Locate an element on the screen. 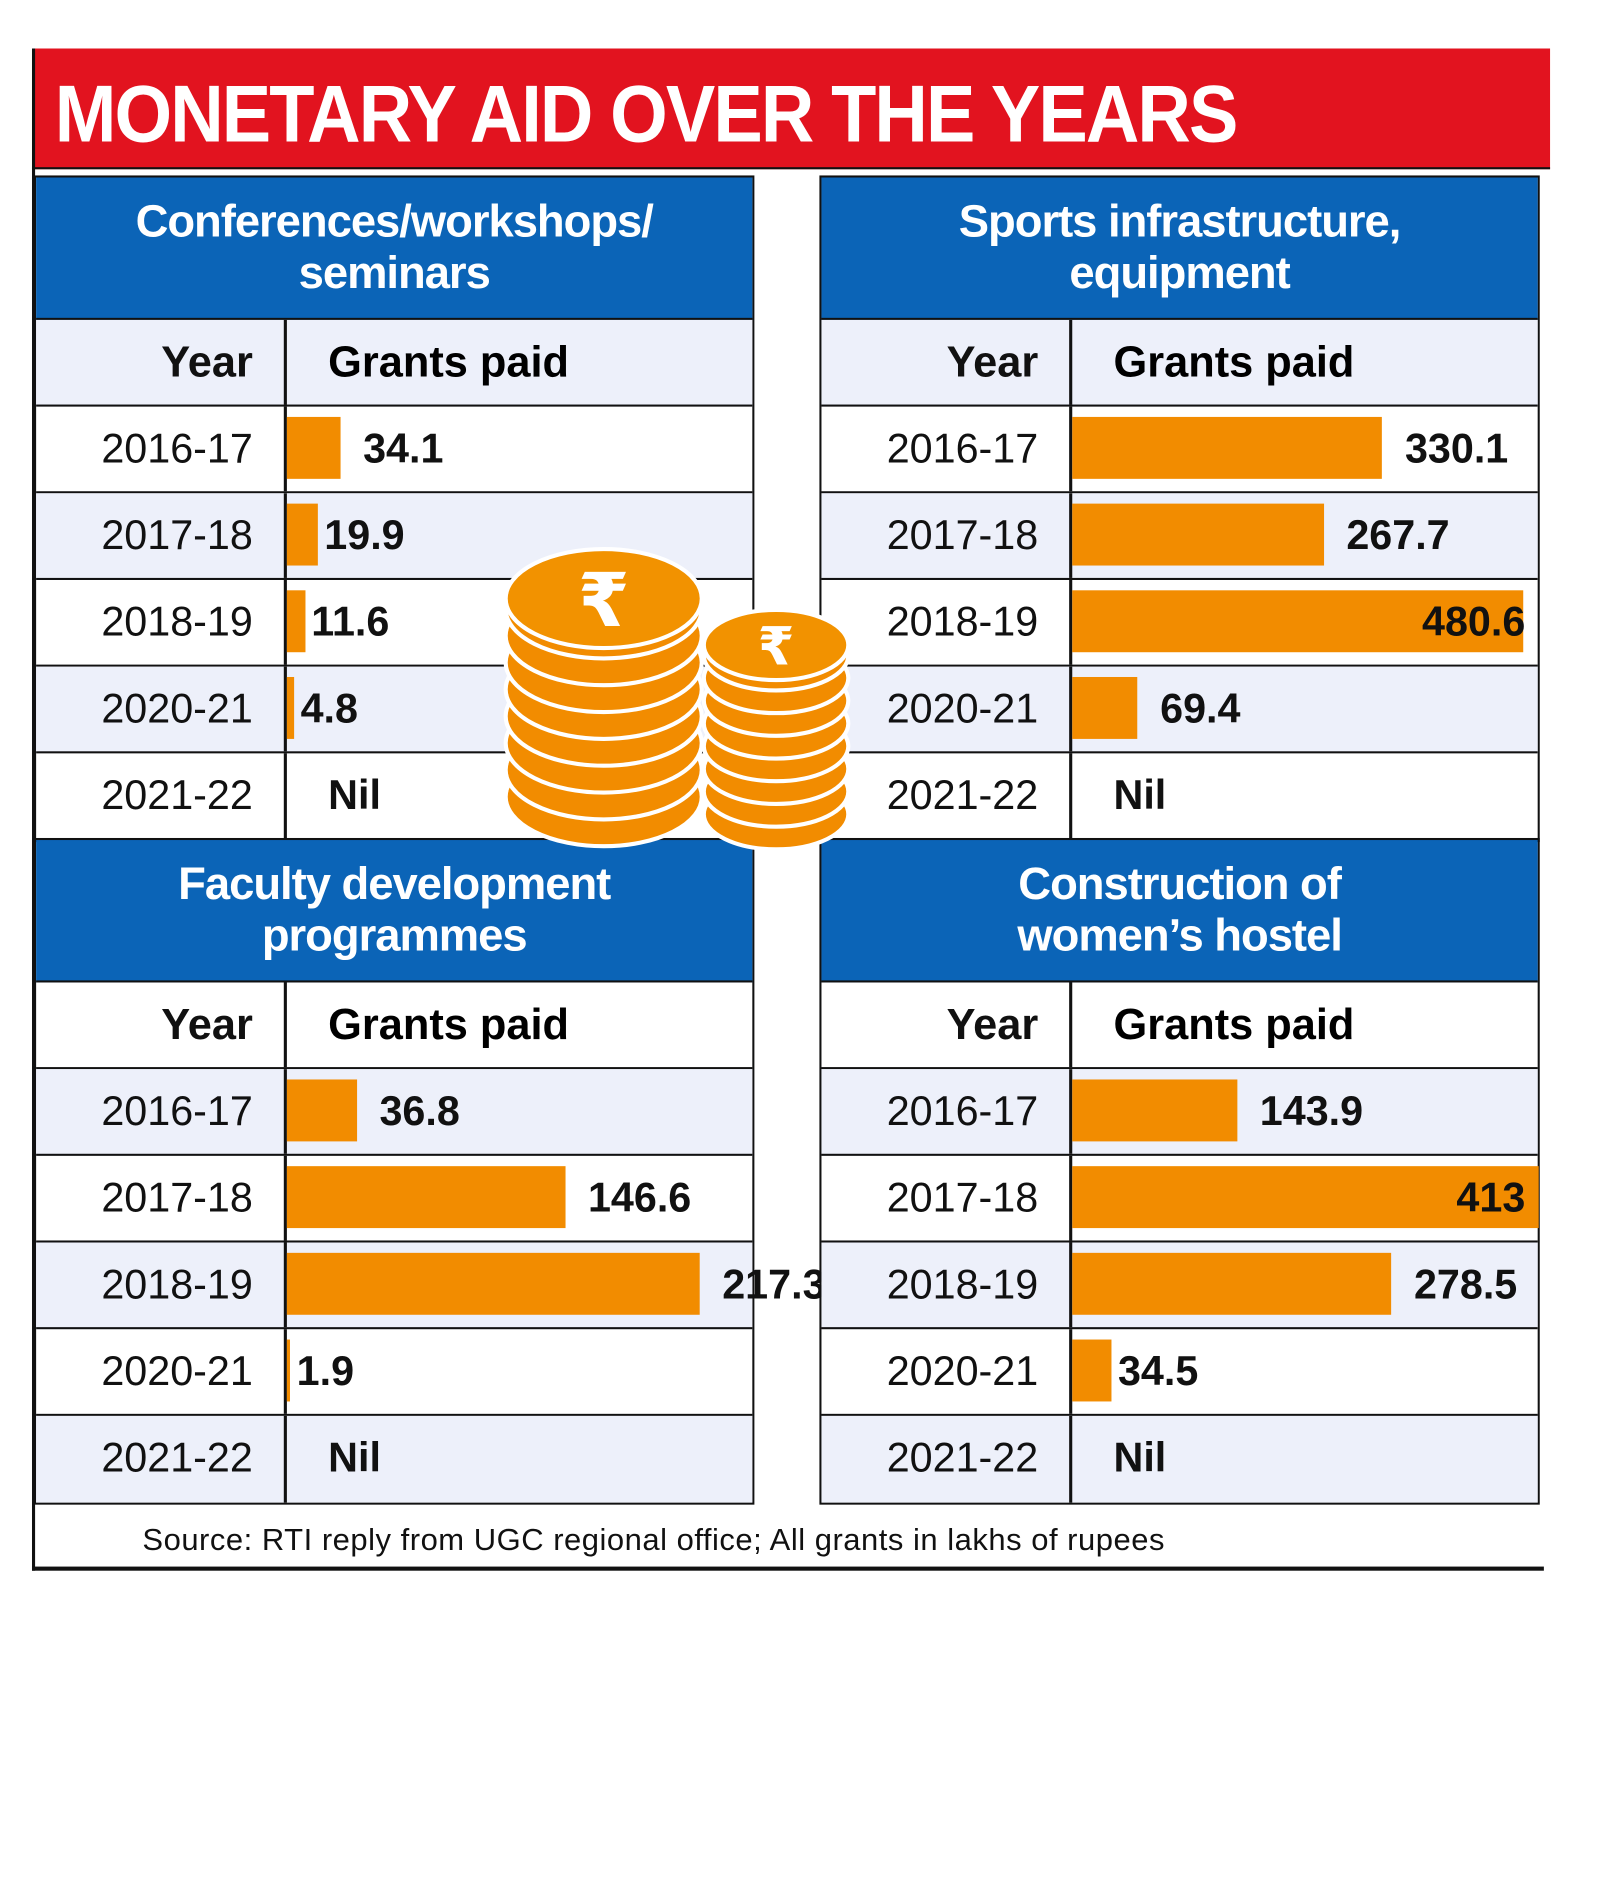 The width and height of the screenshot is (1600, 1882). grant-cell: 413 is located at coordinates (1305, 1198).